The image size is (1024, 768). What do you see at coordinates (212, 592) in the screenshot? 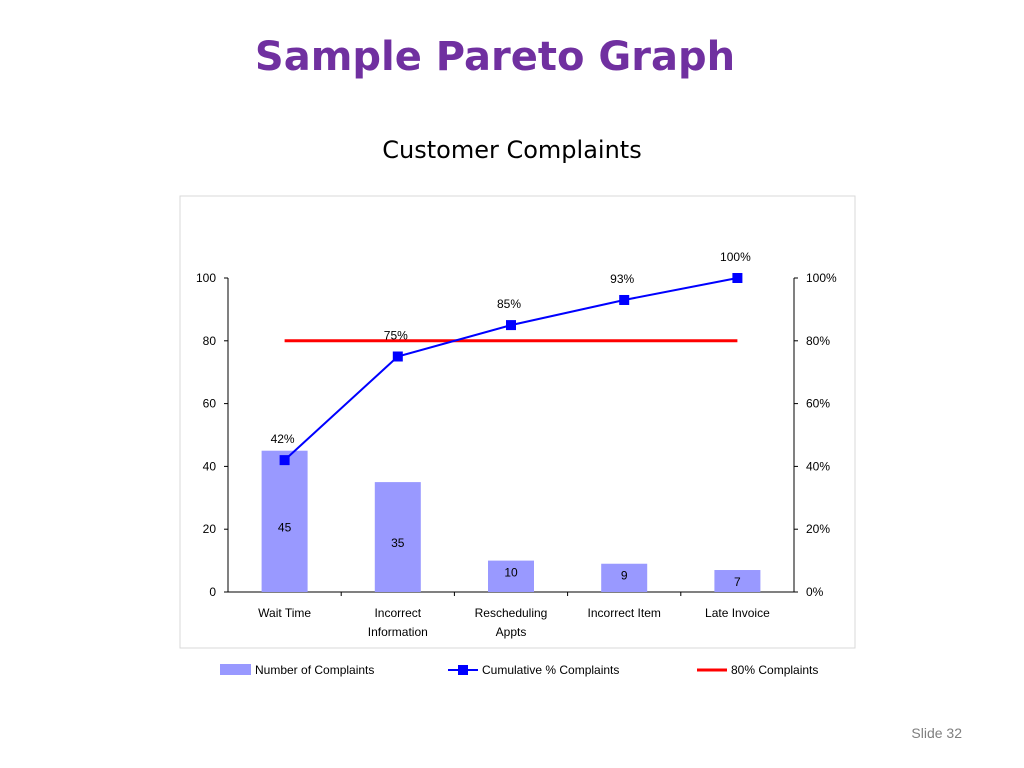
I see `y-tick-label: 0` at bounding box center [212, 592].